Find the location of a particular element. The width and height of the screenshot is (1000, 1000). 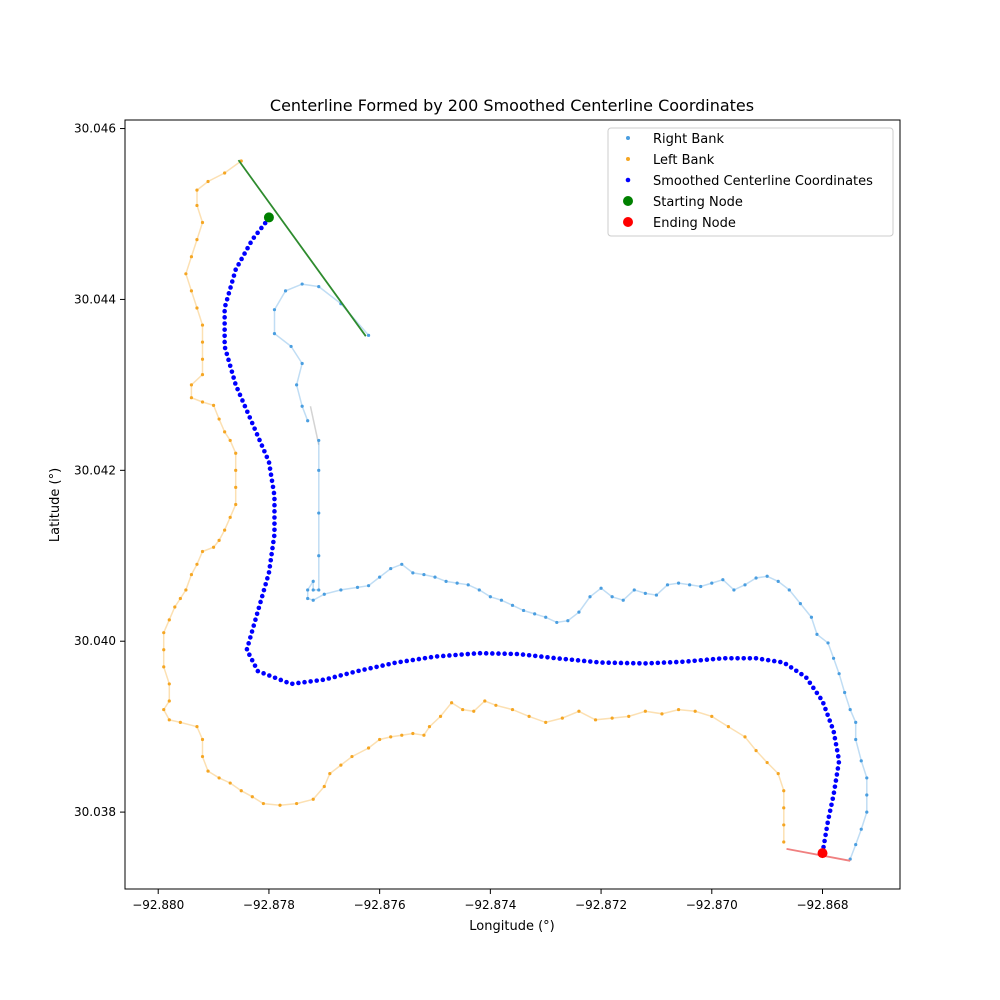

y-tick-label: 30.038 is located at coordinates (95, 812).